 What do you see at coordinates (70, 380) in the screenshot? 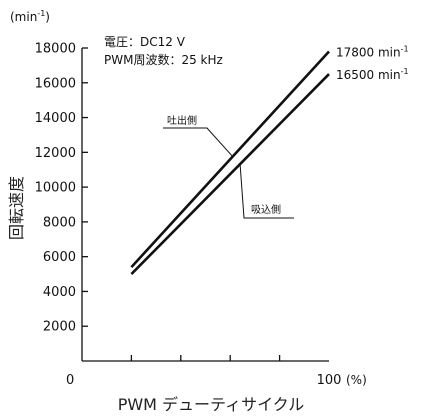
I see `x-tick-label: 0` at bounding box center [70, 380].